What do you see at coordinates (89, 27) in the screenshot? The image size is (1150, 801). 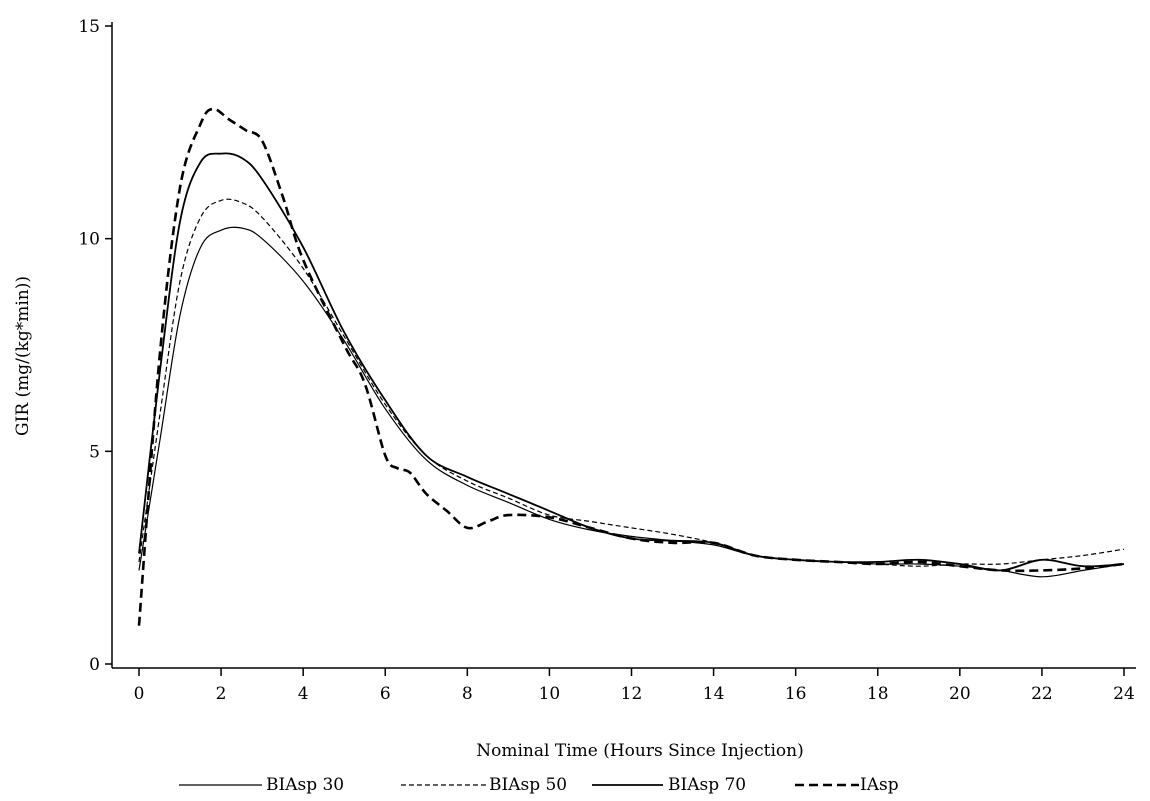 I see `y-tick-label: 15` at bounding box center [89, 27].